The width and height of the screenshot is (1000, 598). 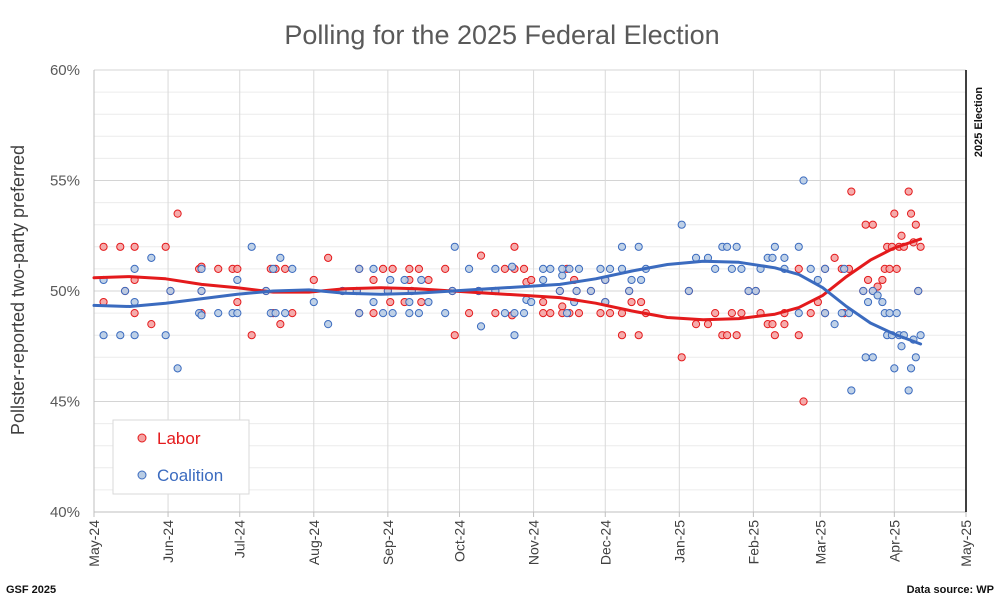 What do you see at coordinates (507, 279) in the screenshot?
I see `labor-trend-line` at bounding box center [507, 279].